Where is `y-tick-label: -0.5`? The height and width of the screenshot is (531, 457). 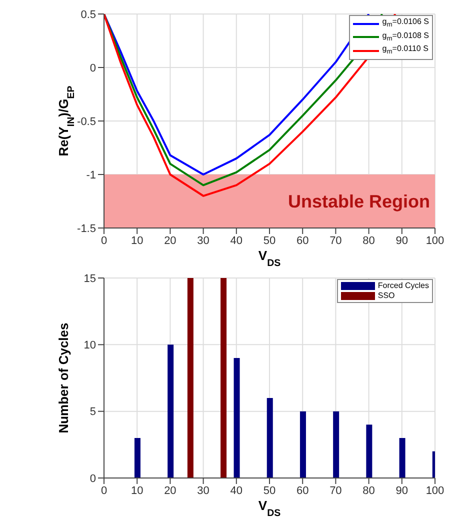 y-tick-label: -0.5 is located at coordinates (86, 122).